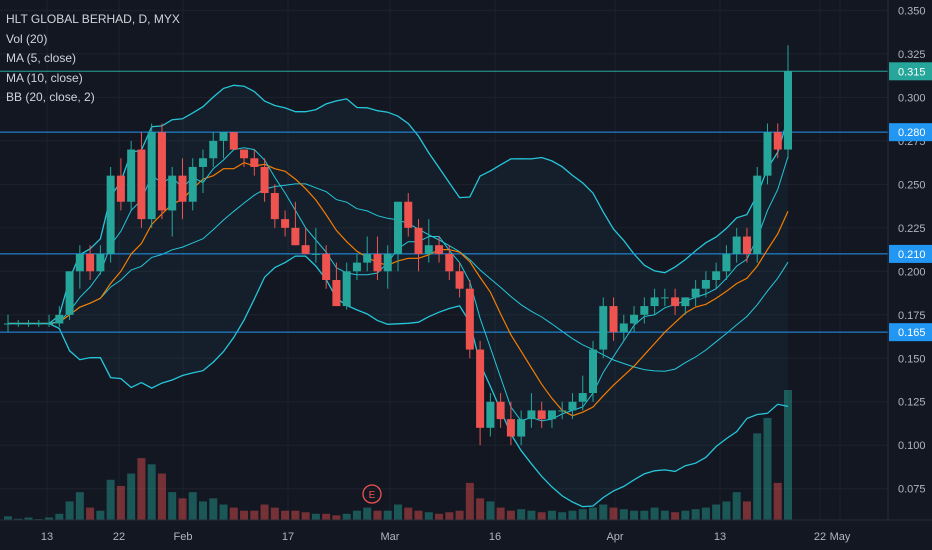 The height and width of the screenshot is (550, 932). Describe the element at coordinates (47, 537) in the screenshot. I see `time-axis-label: 13` at that location.